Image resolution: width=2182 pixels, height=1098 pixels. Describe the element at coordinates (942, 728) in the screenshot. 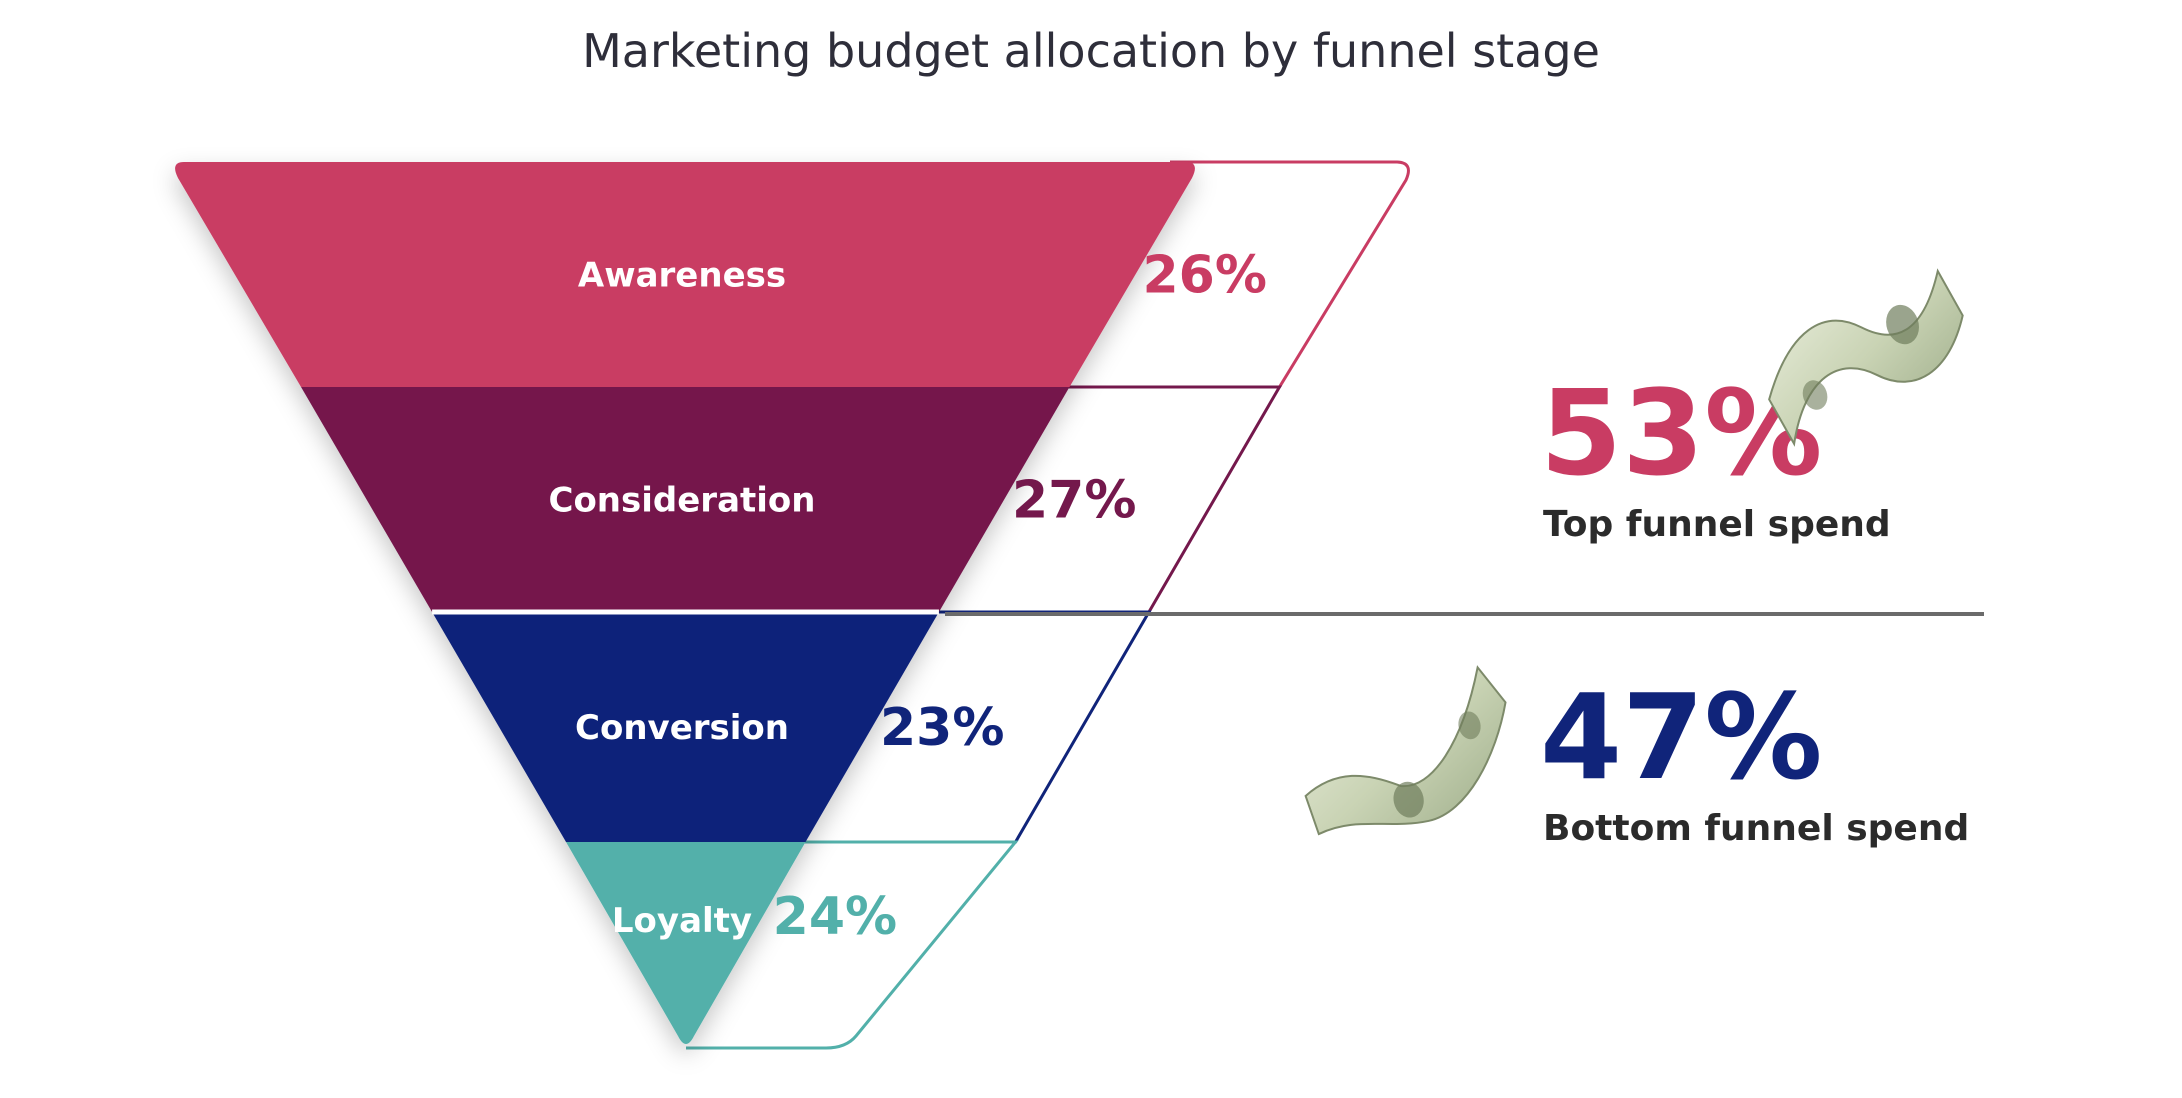

I see `stage-percentage-conversion: 23%` at that location.